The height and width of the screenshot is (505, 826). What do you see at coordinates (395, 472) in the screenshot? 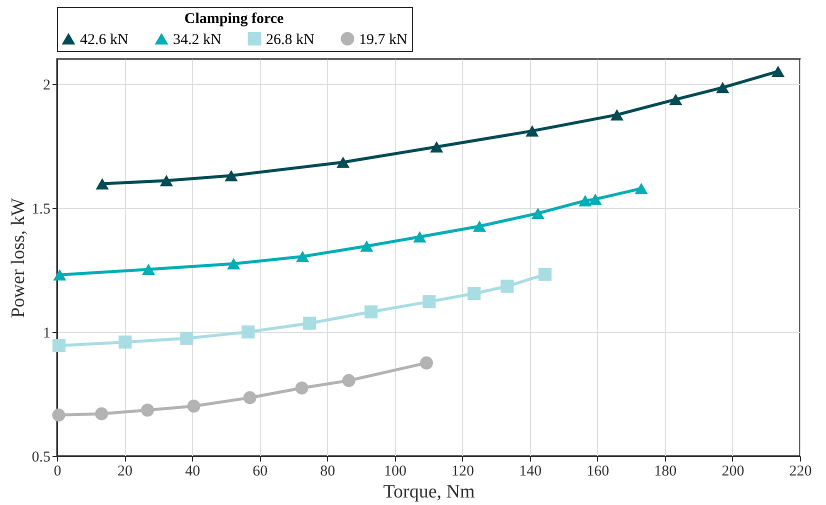
I see `x-tick-label: 100` at bounding box center [395, 472].